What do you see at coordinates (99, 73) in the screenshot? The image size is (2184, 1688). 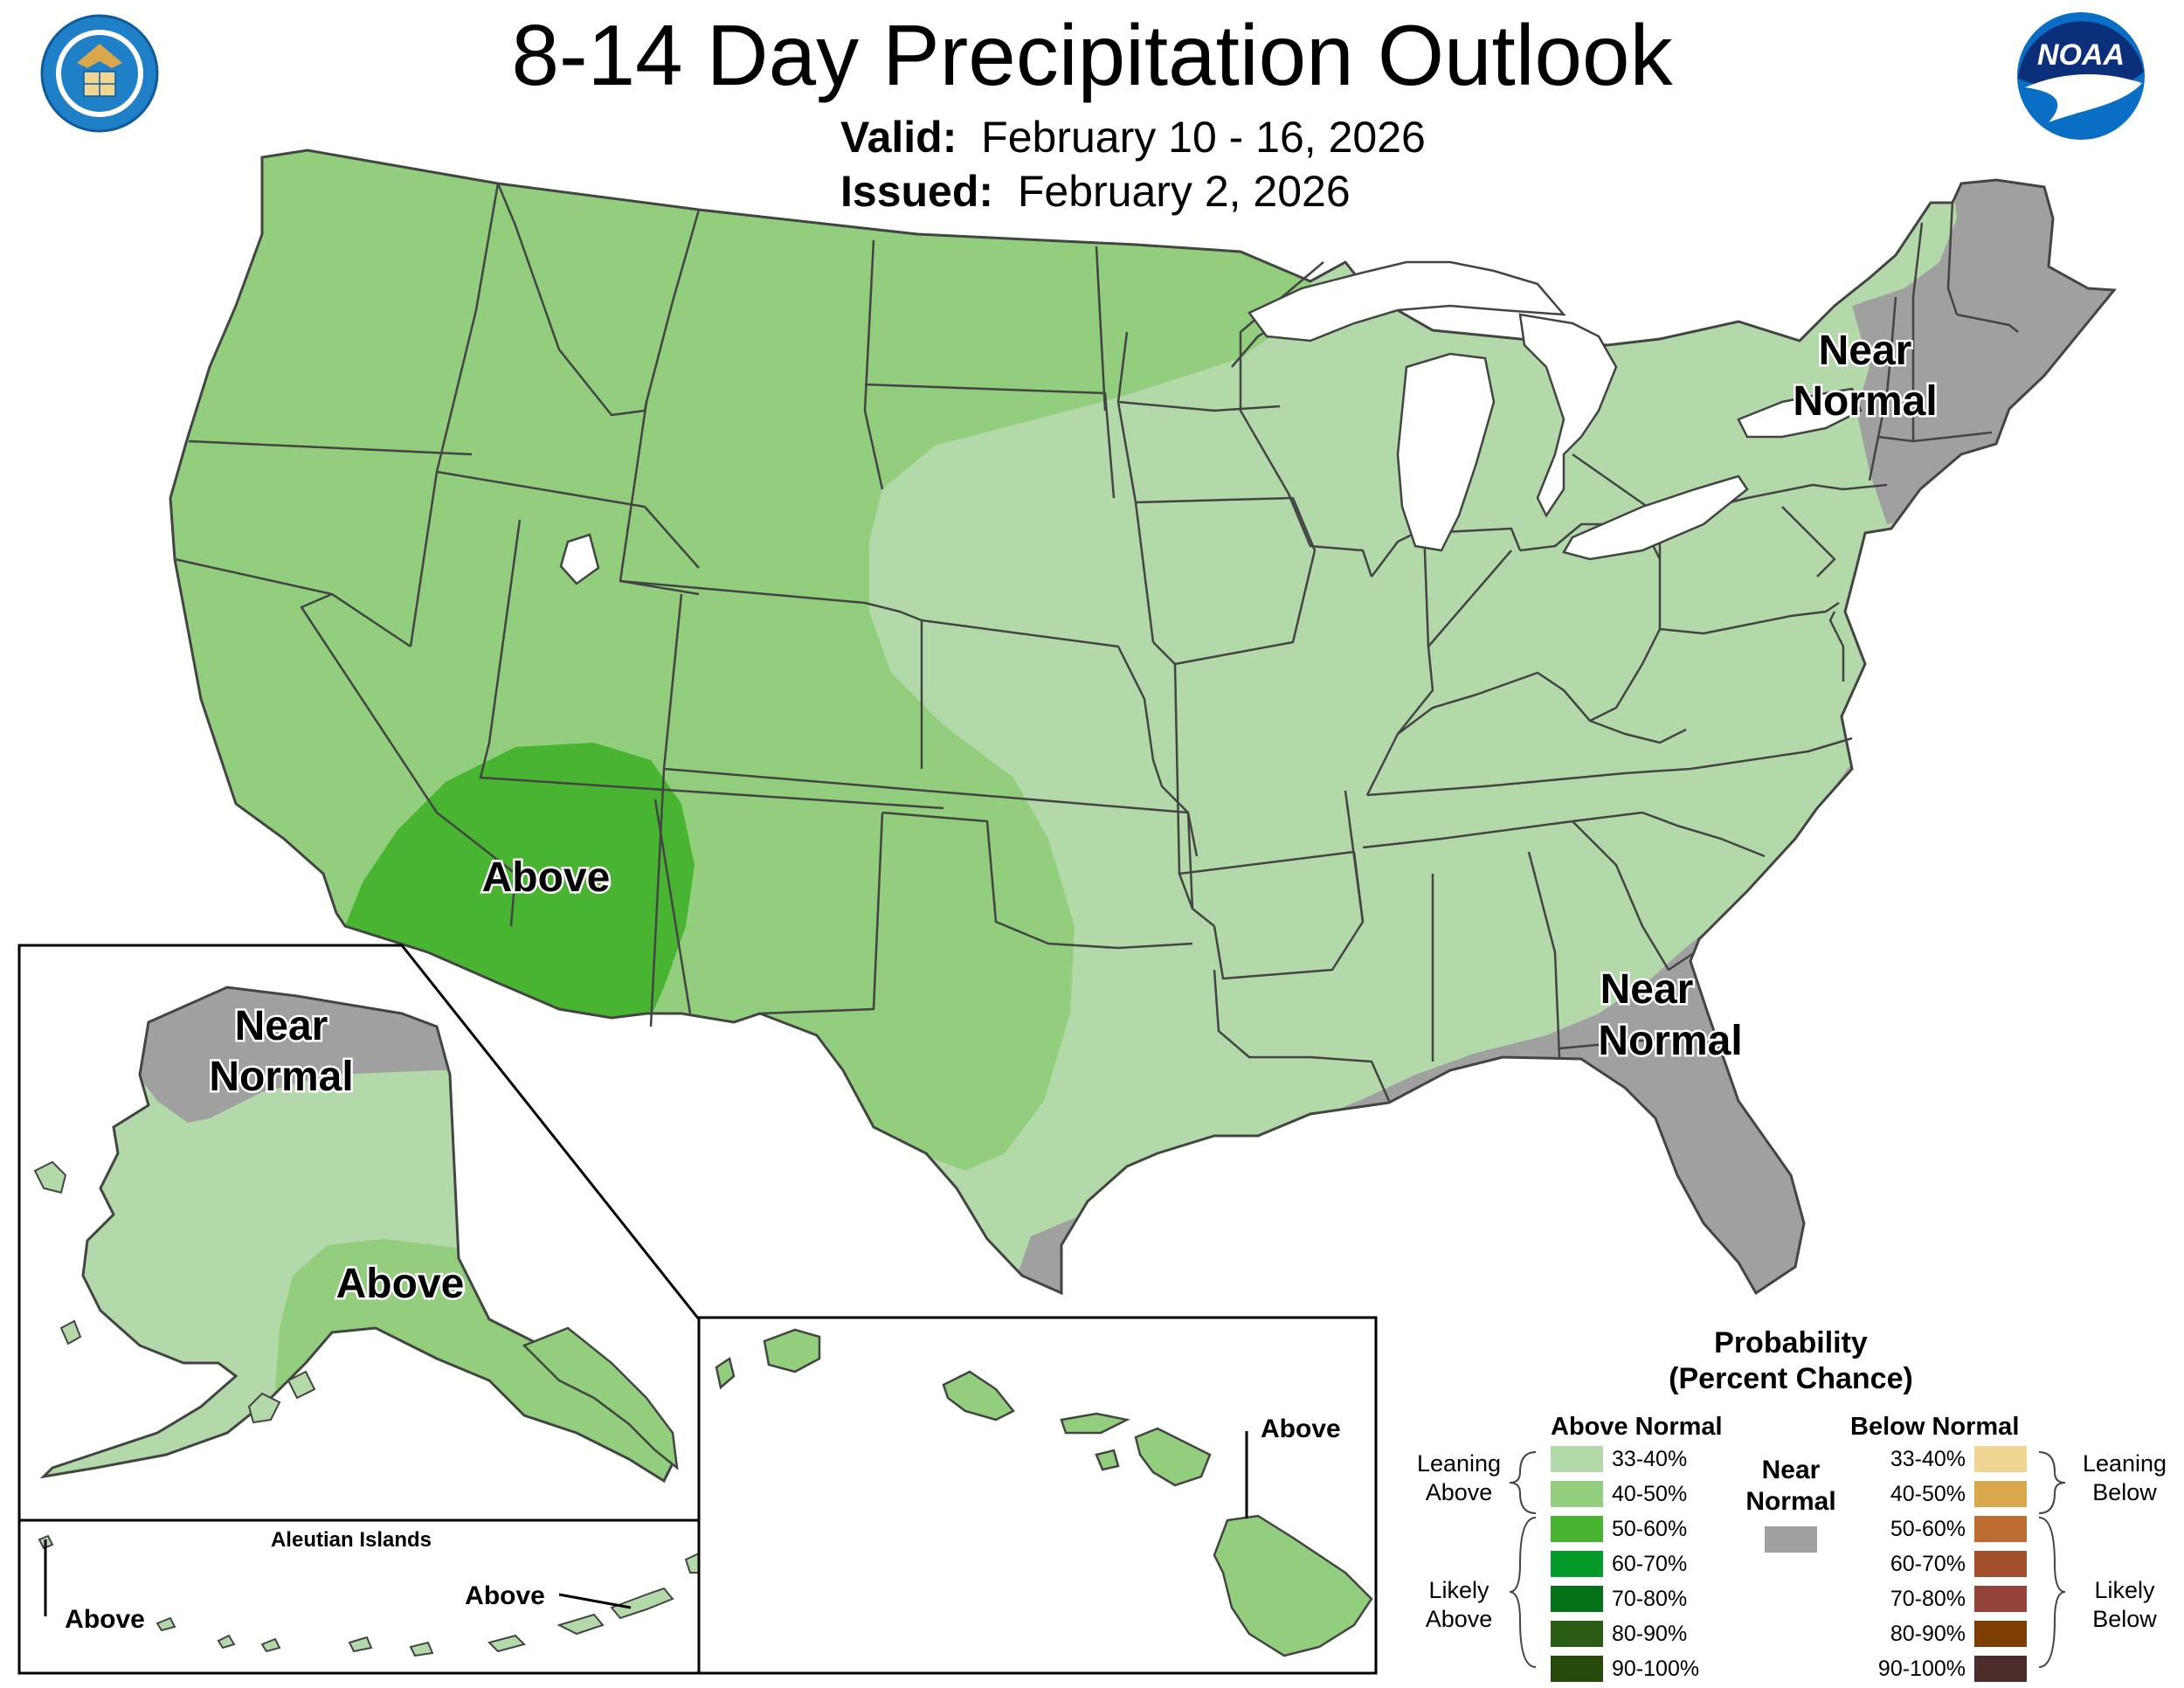 I see `commerce-seal-icon` at bounding box center [99, 73].